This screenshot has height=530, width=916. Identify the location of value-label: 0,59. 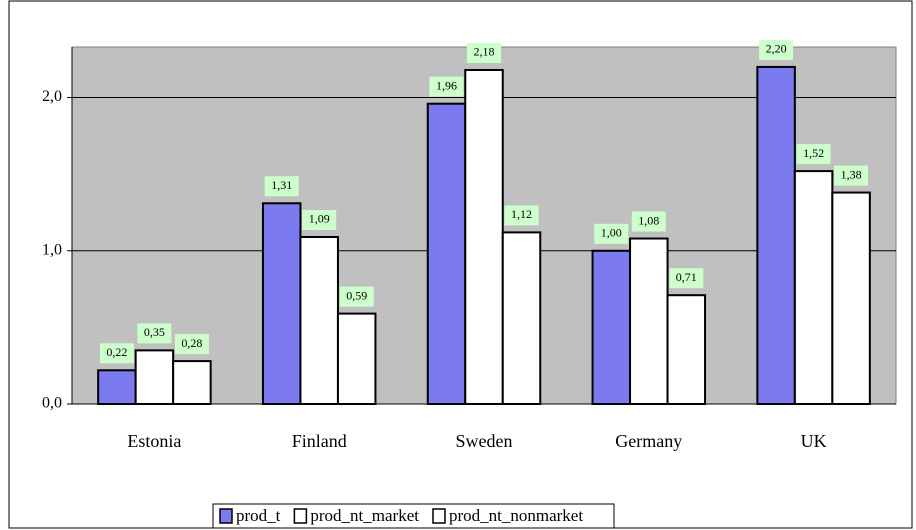
(356, 295).